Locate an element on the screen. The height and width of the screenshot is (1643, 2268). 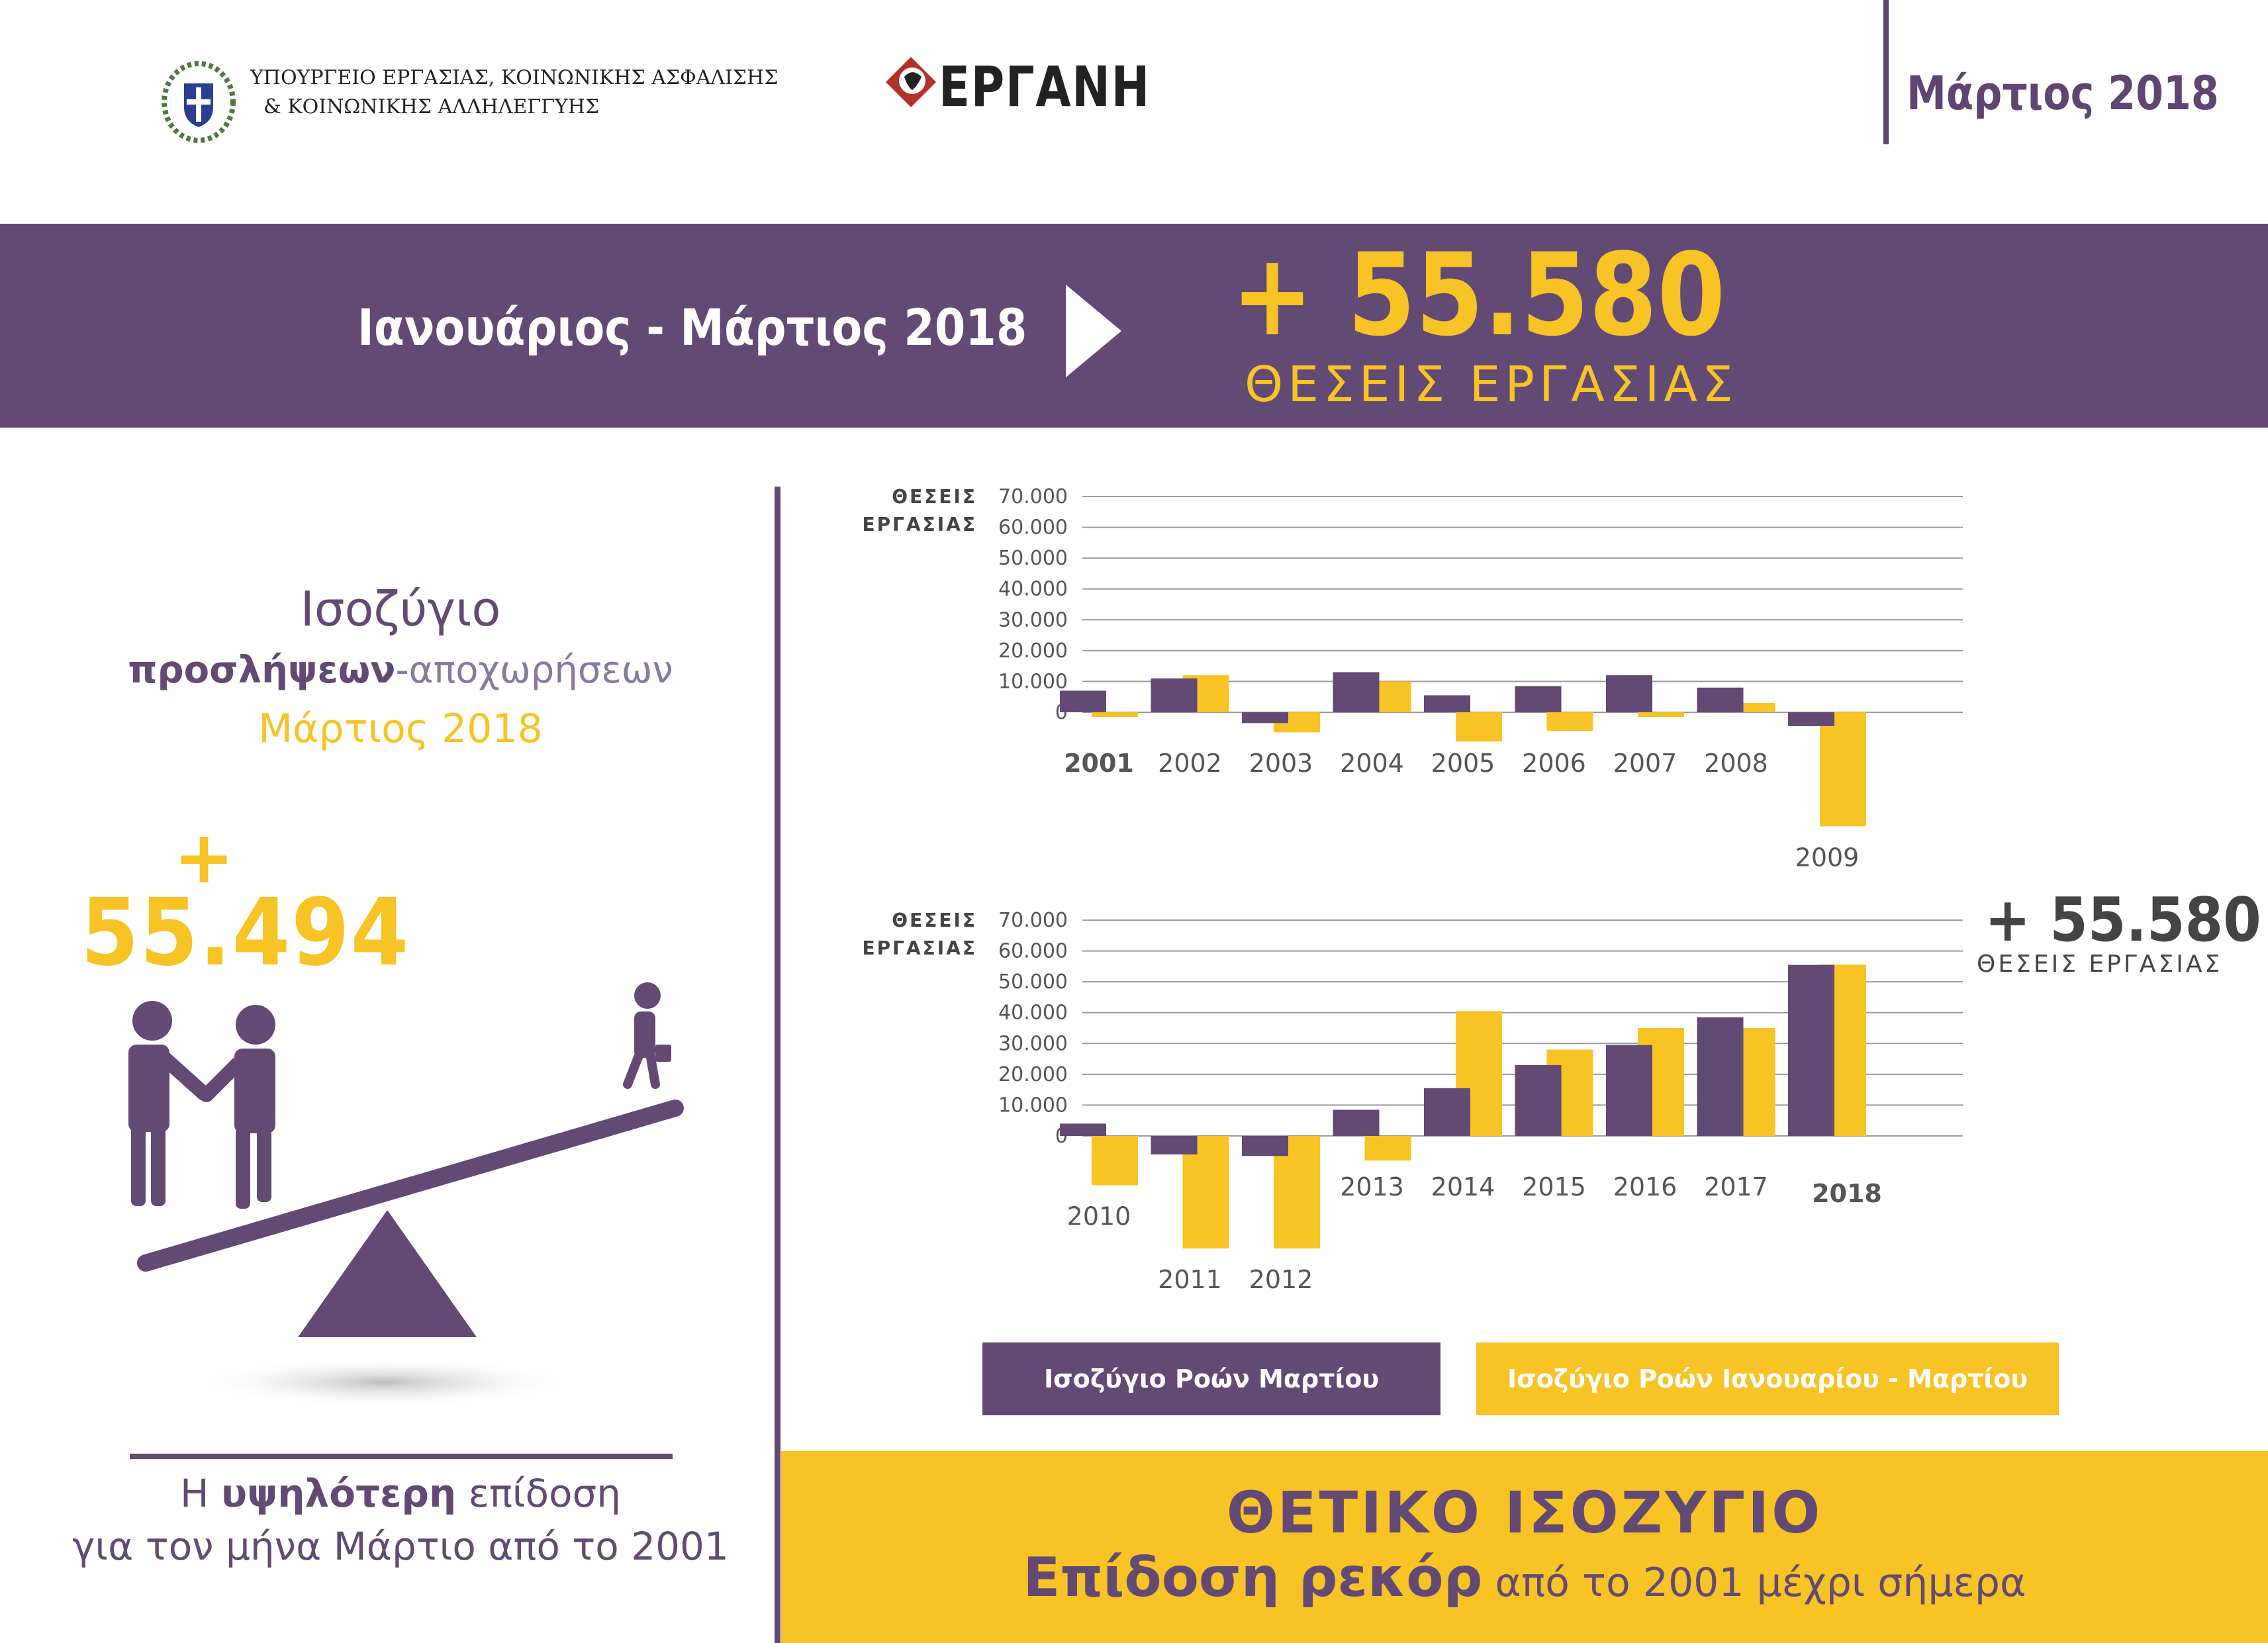
chart1-ylabel: ΘΕΣΕΙΣ ΕΡΓΑΣΙΑΣ is located at coordinates (908, 511).